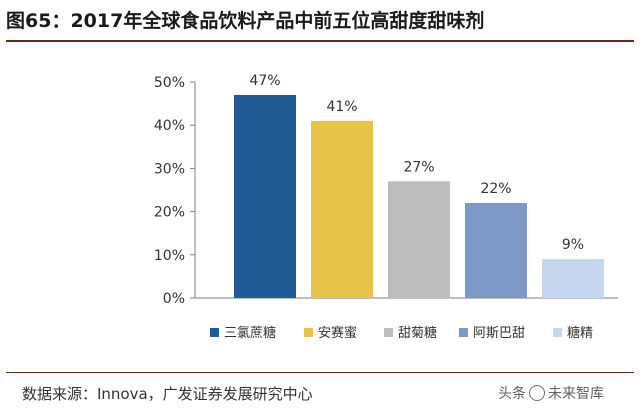 The height and width of the screenshot is (415, 640). What do you see at coordinates (341, 107) in the screenshot?
I see `data-label-2: 41%` at bounding box center [341, 107].